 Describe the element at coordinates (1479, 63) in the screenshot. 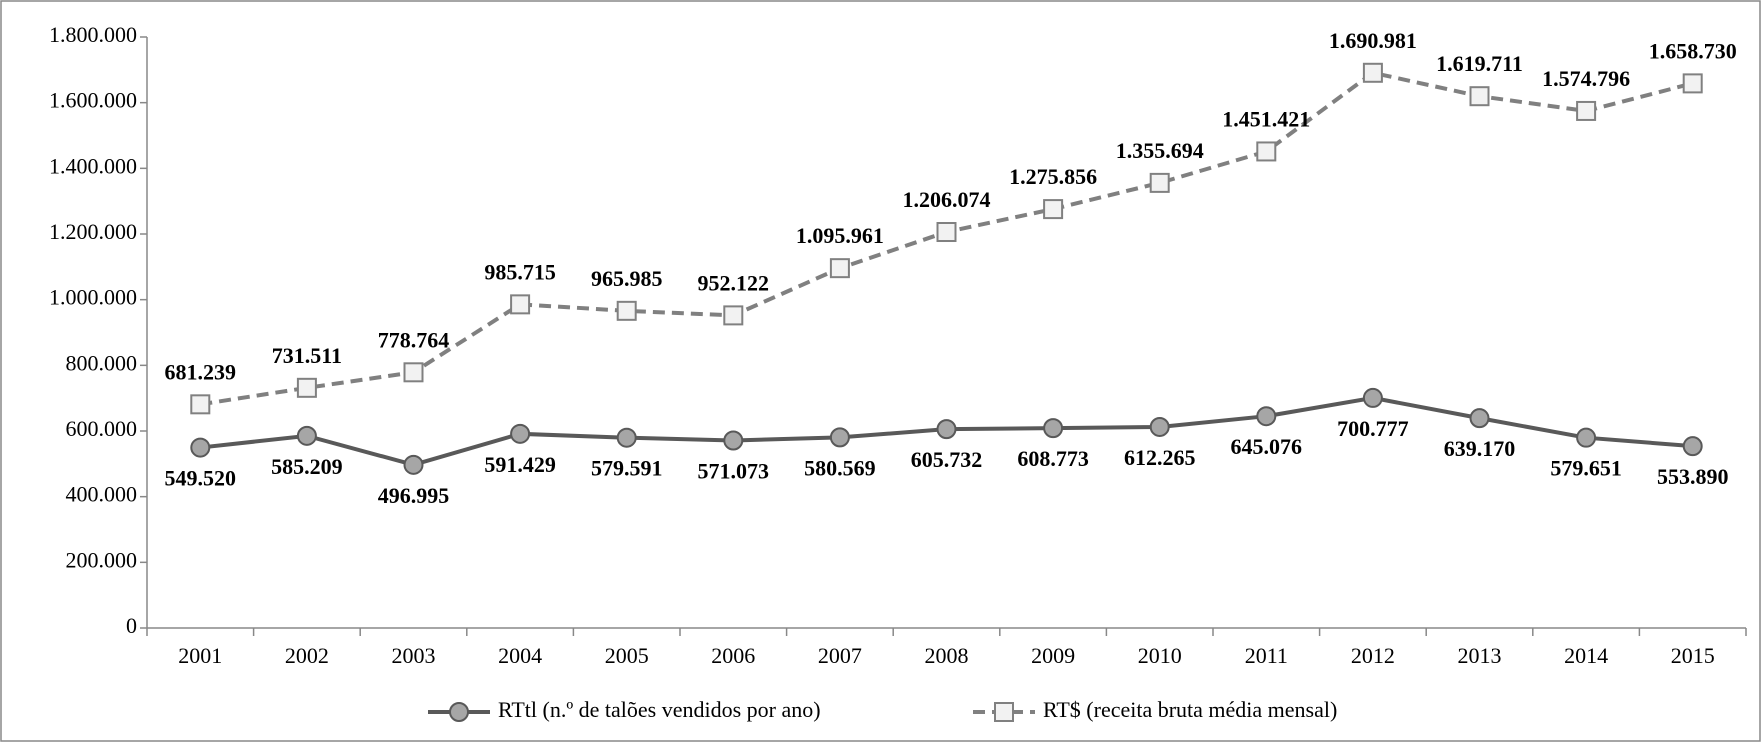

I see `data-label: 1.619.711` at that location.